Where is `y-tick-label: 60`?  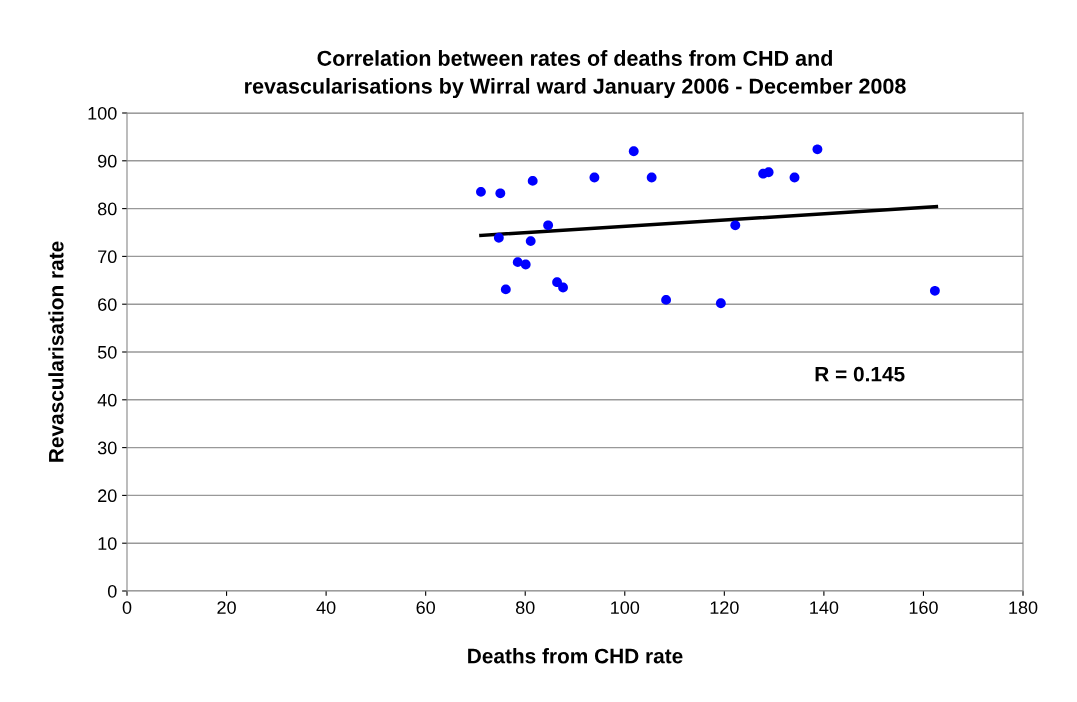
y-tick-label: 60 is located at coordinates (107, 304).